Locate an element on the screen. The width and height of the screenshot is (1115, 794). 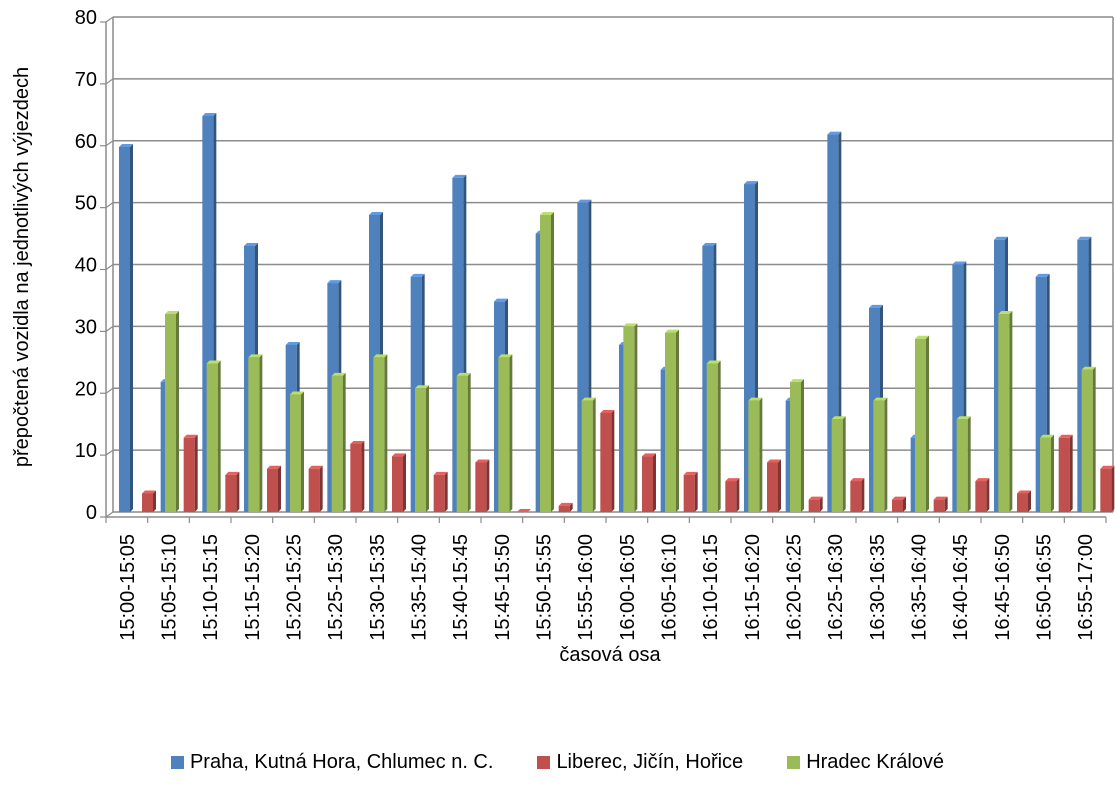
x-tick-label: 15:40-15:45 is located at coordinates (461, 587).